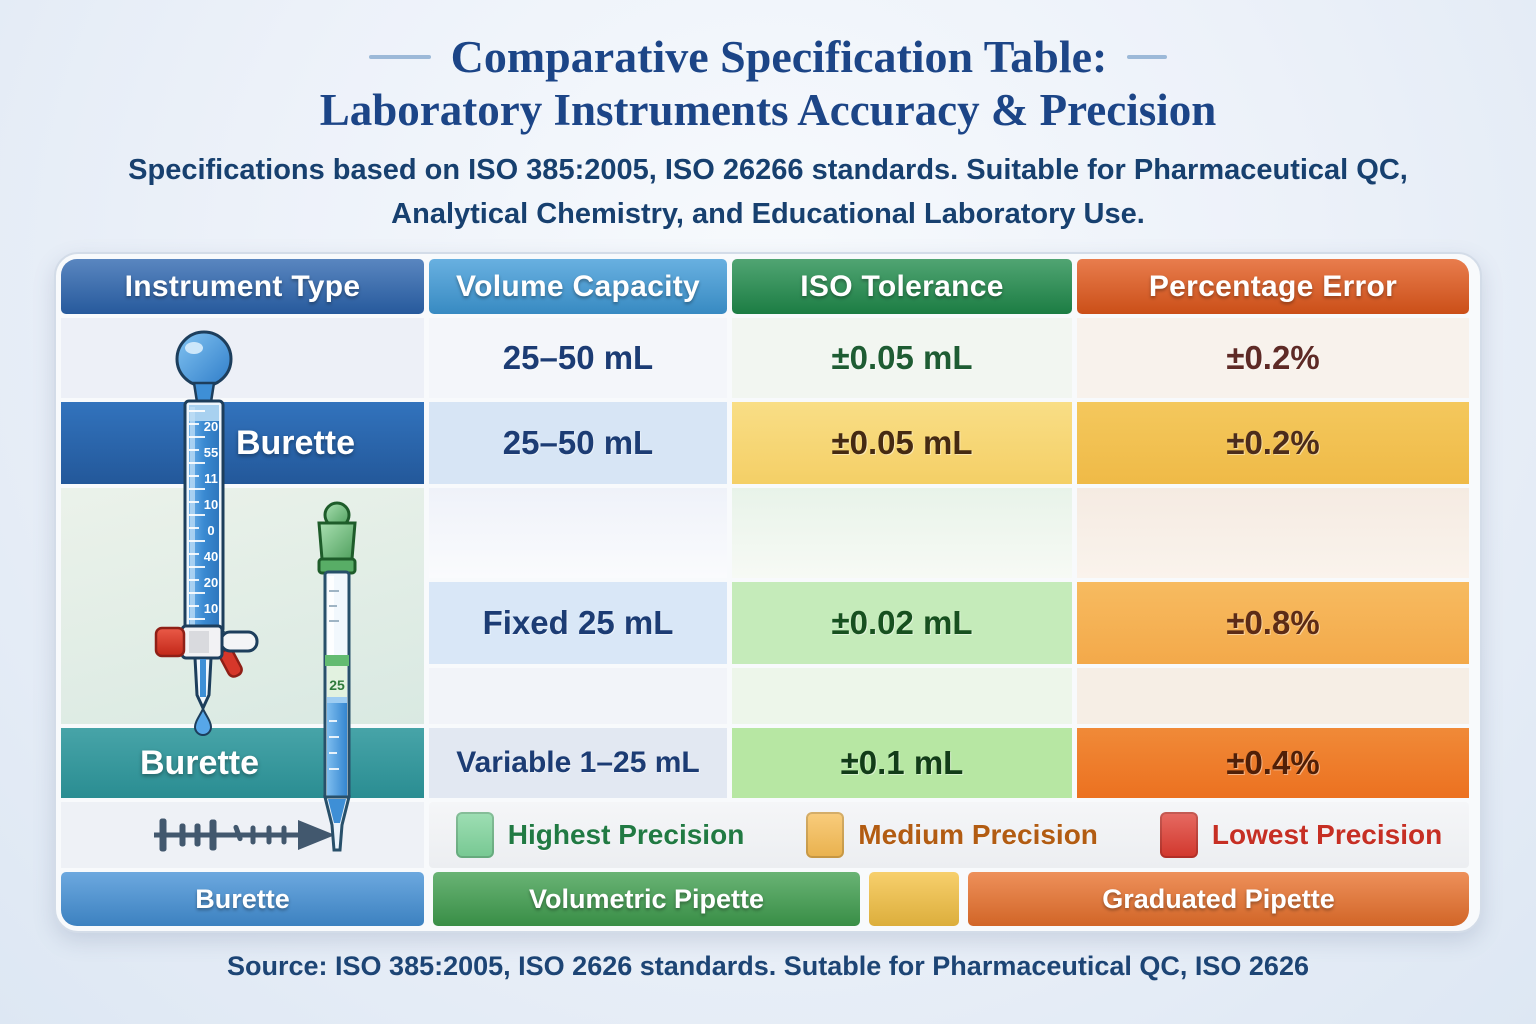  What do you see at coordinates (902, 287) in the screenshot?
I see `column-header-iso-tolerance: ISO Tolerance` at bounding box center [902, 287].